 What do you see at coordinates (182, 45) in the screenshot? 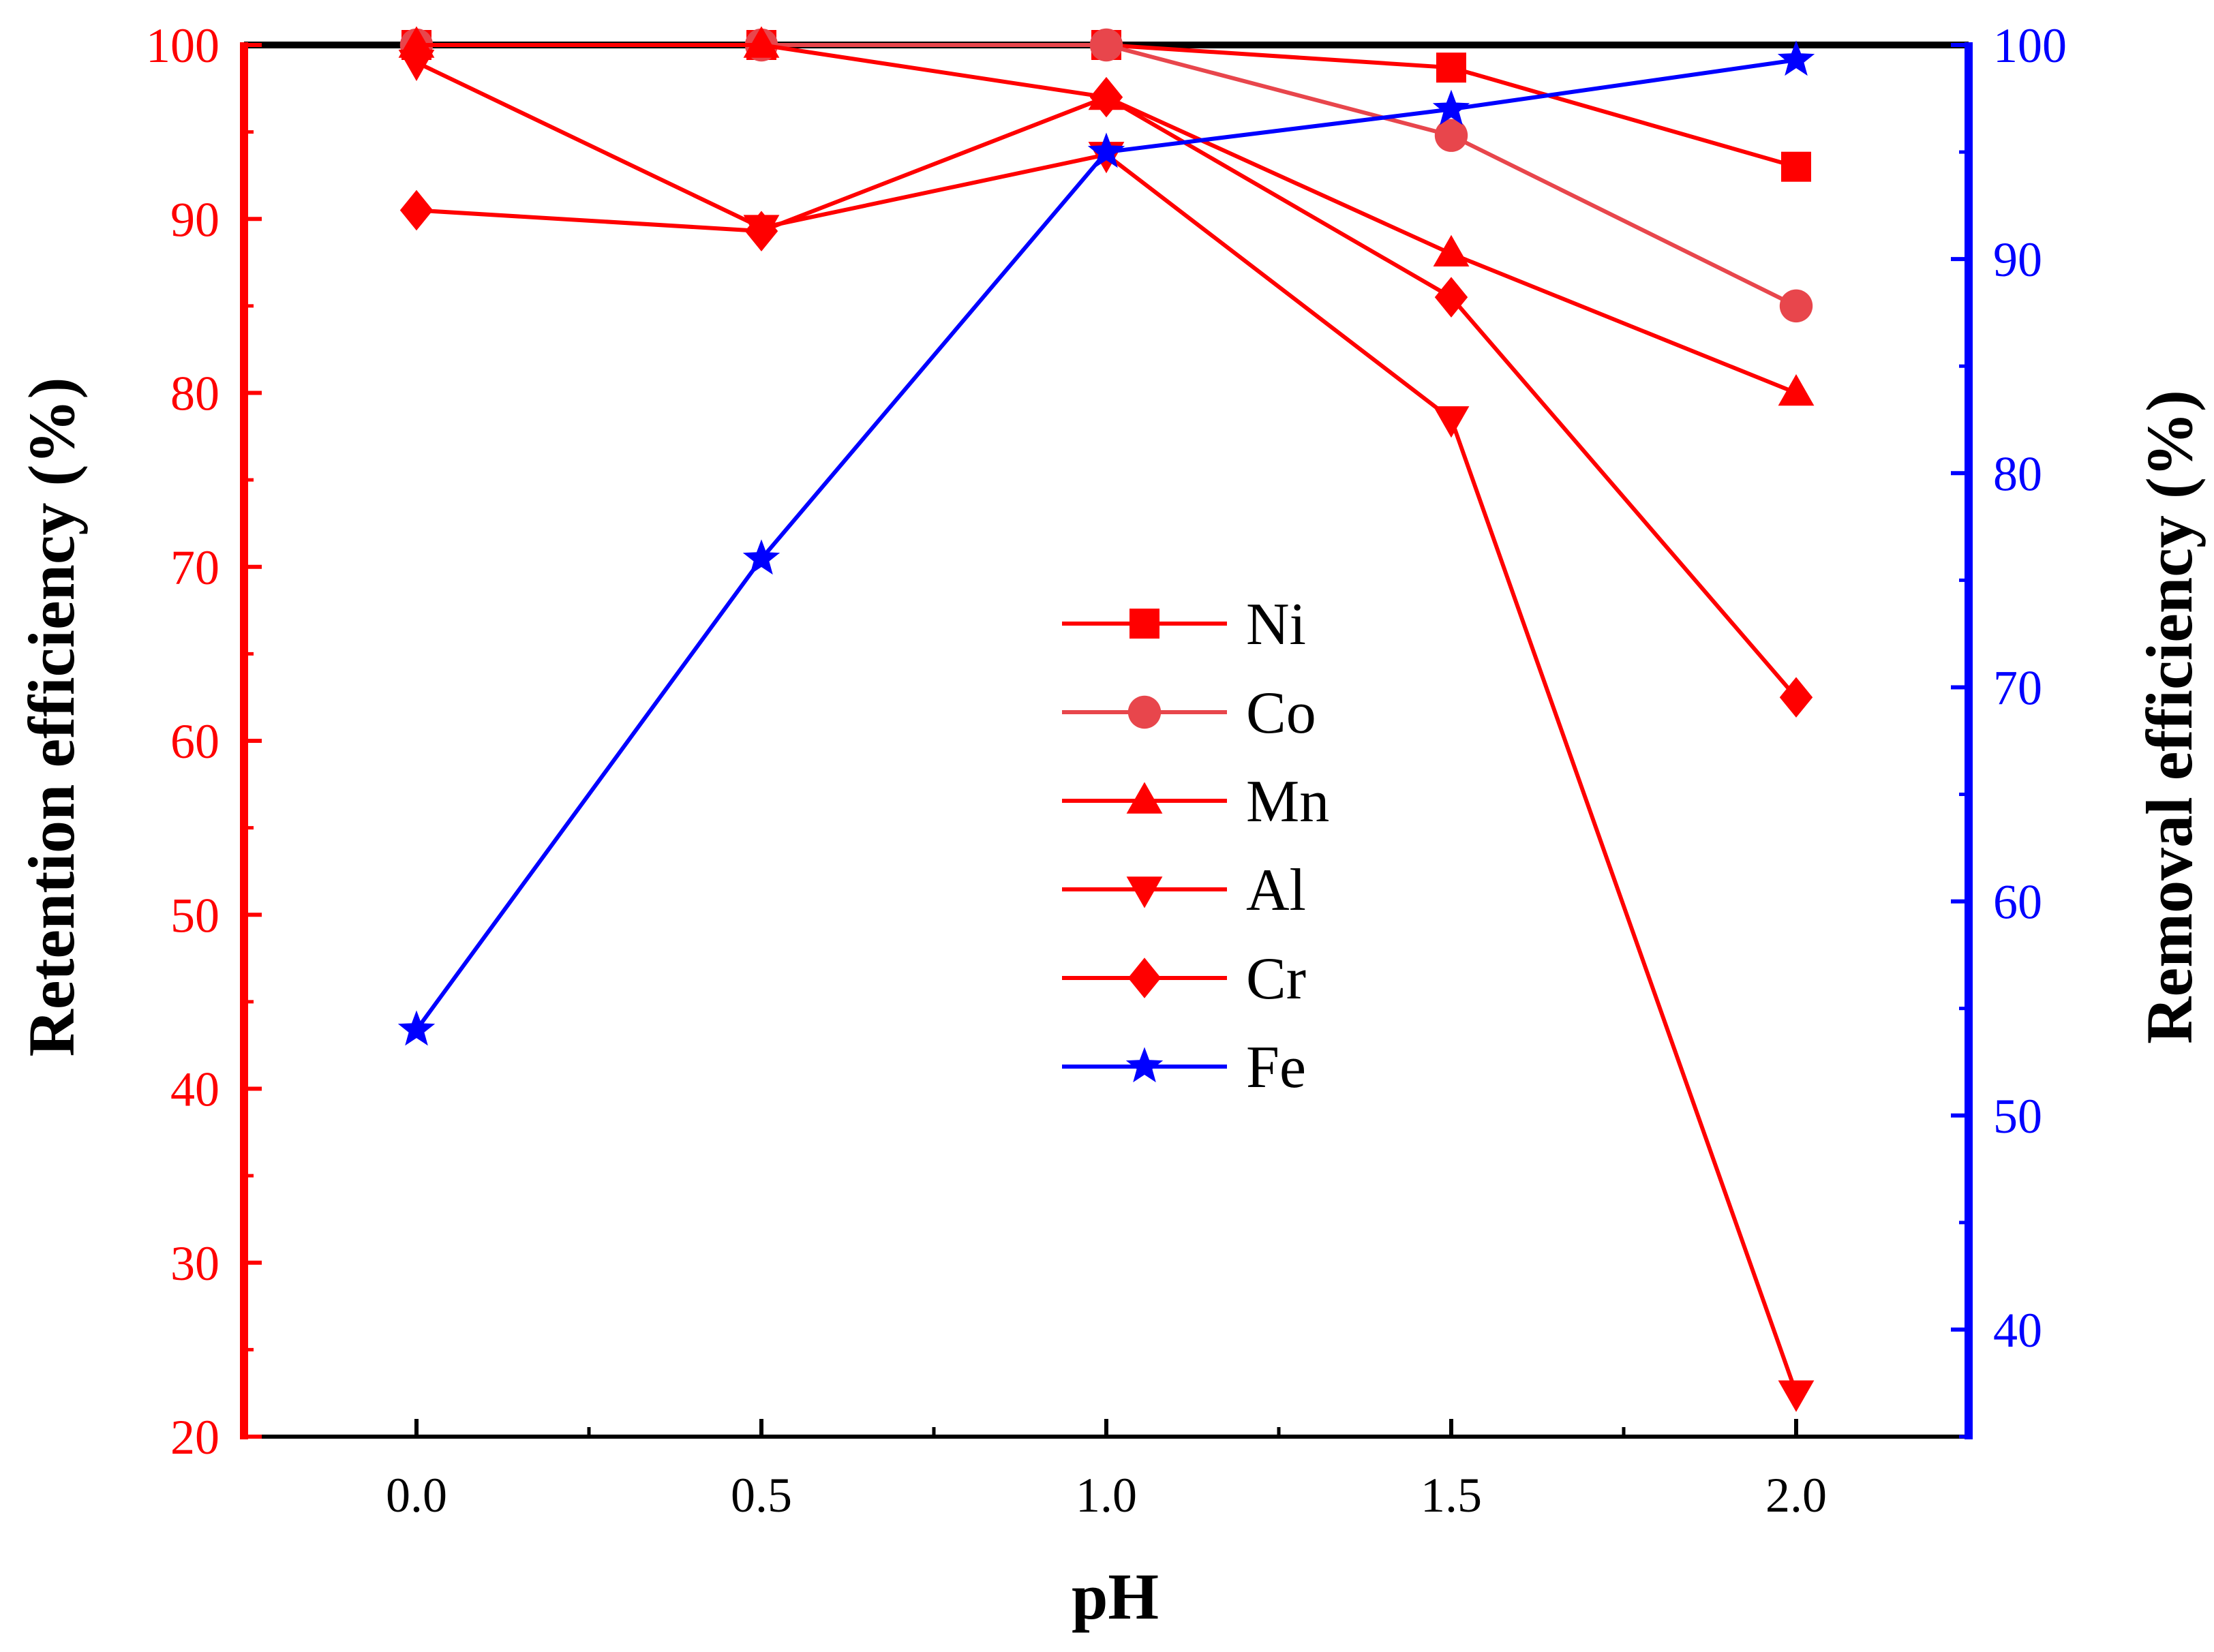
I see `y-tick-label: 100` at bounding box center [182, 45].